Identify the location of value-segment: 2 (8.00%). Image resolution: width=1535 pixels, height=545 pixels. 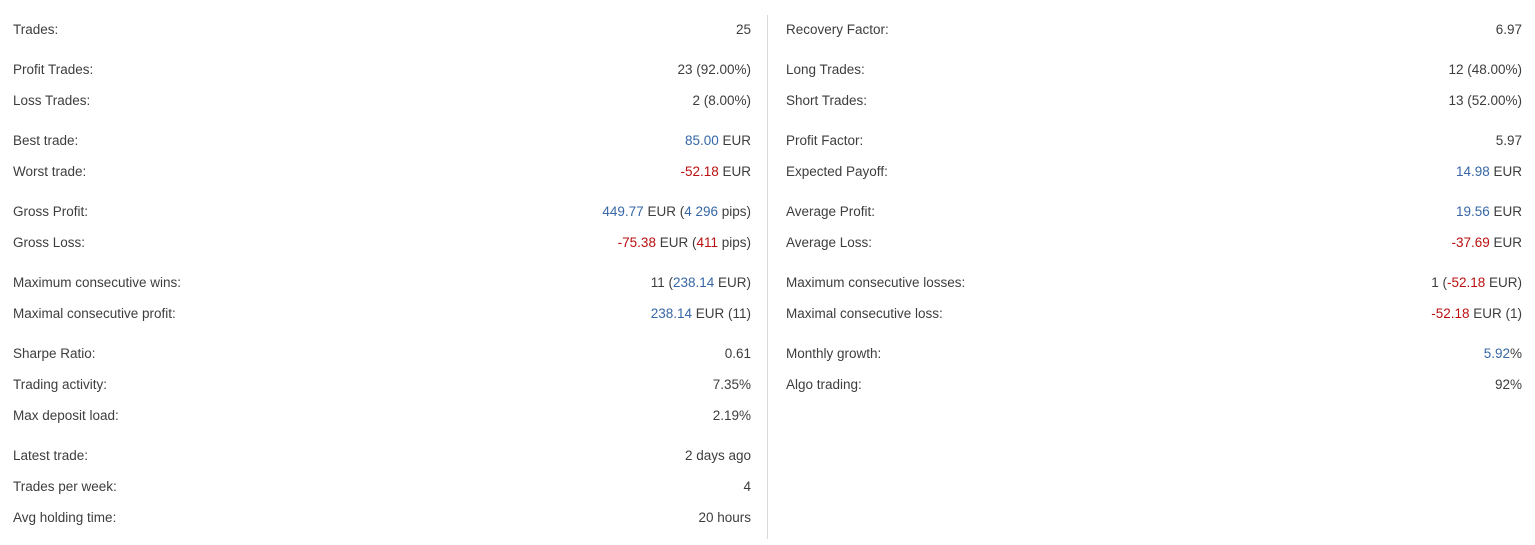
(721, 100).